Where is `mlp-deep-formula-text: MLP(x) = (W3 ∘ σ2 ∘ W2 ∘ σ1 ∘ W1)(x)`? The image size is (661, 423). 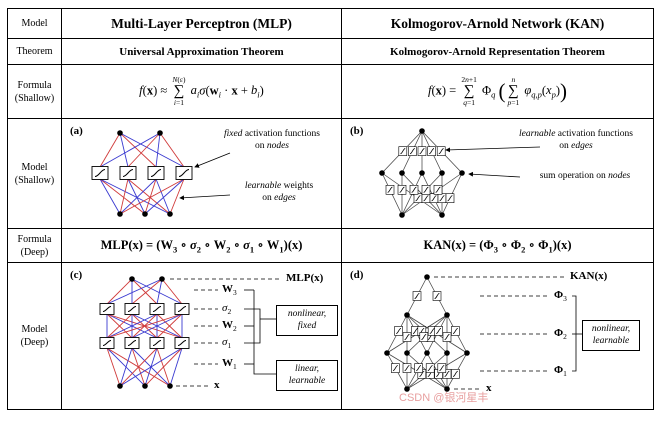
mlp-deep-formula-text: MLP(x) = (W3 ∘ σ2 ∘ W2 ∘ σ1 ∘ W1)(x) is located at coordinates (201, 246).